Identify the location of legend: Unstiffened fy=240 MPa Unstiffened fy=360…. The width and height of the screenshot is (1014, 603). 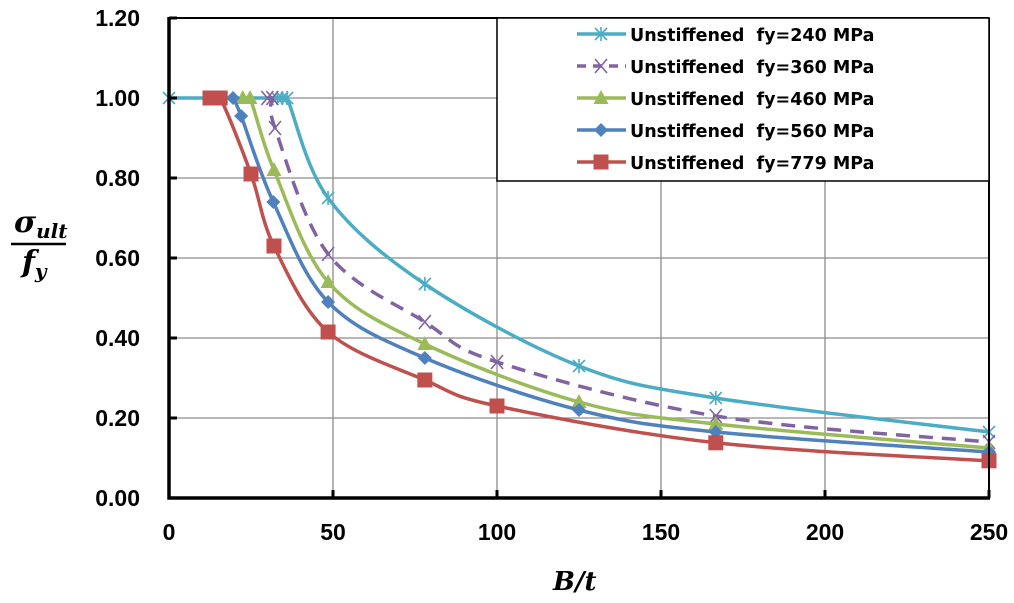
(743, 99).